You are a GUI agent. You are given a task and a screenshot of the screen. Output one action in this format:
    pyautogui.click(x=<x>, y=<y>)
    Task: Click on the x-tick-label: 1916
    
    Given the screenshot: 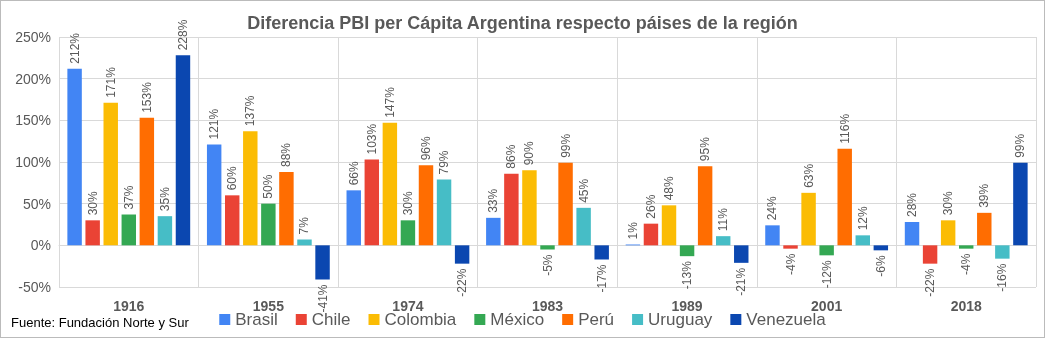 What is the action you would take?
    pyautogui.click(x=129, y=306)
    